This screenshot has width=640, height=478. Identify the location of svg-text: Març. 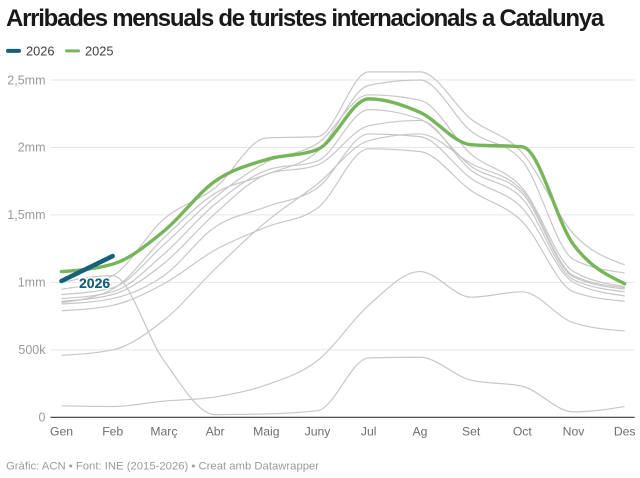
(163, 432).